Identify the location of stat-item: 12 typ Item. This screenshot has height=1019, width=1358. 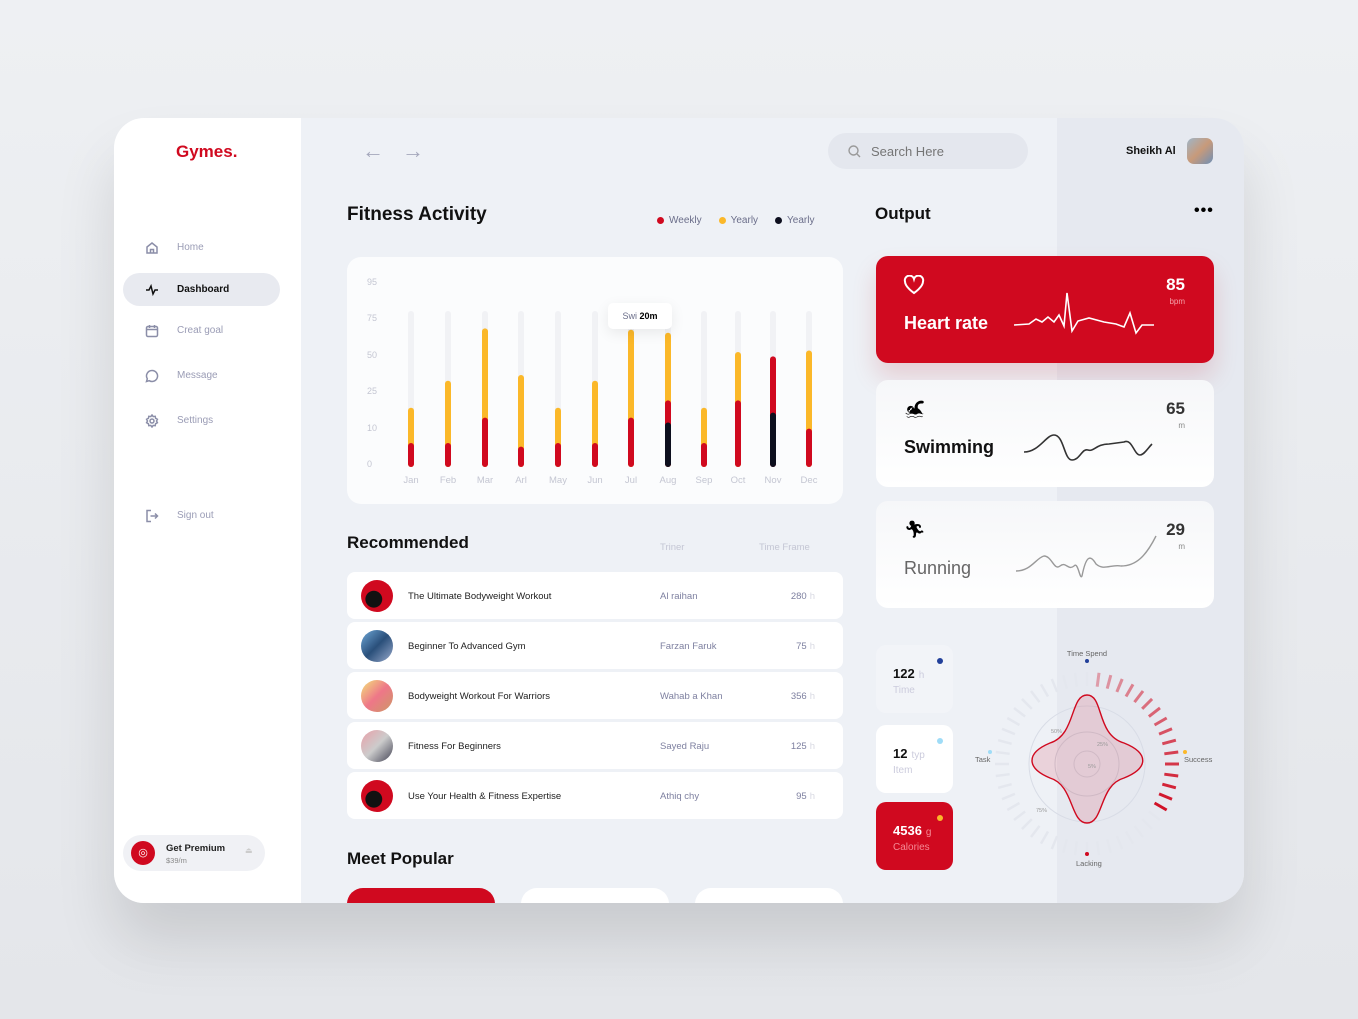
(914, 759).